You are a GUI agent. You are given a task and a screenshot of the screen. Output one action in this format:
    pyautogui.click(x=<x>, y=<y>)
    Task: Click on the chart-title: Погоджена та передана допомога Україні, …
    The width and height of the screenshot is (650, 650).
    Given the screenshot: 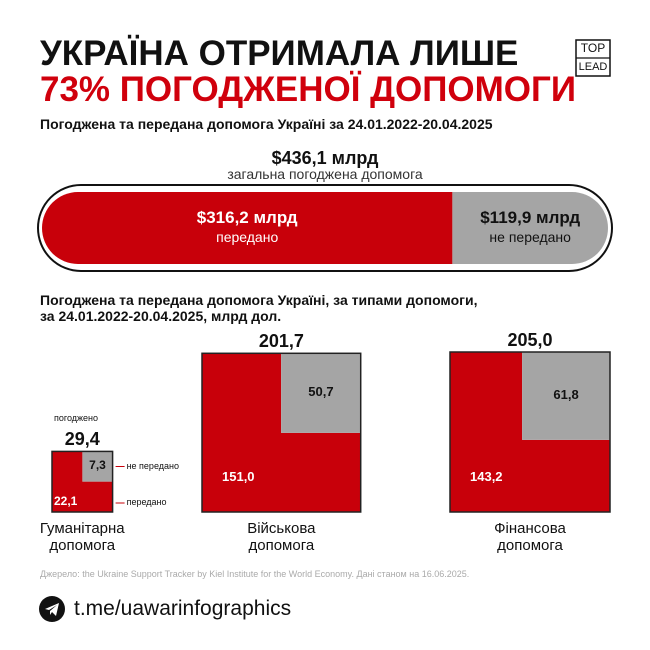 What is the action you would take?
    pyautogui.click(x=259, y=308)
    